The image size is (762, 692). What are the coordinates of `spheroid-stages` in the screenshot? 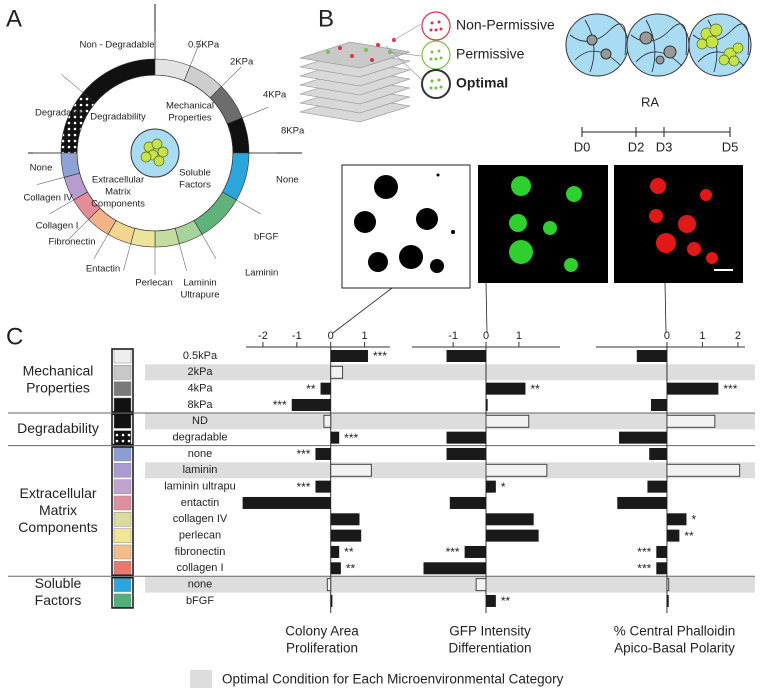 It's located at (658, 45).